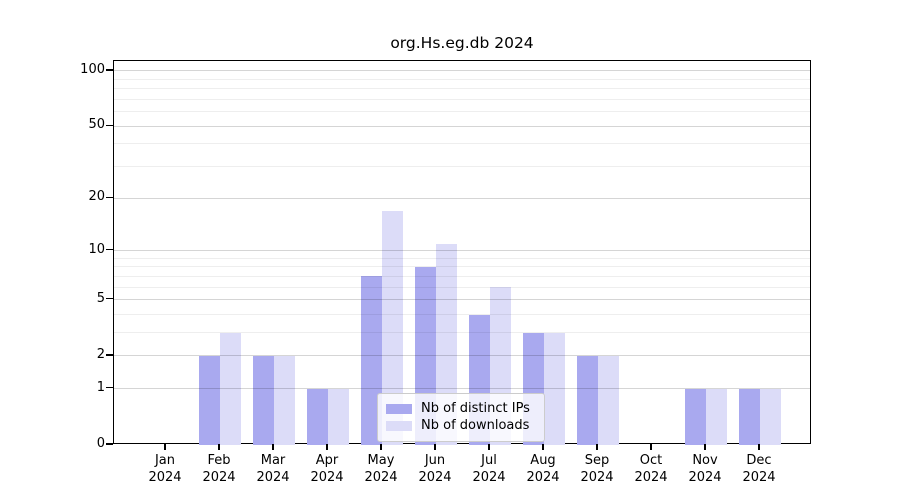  Describe the element at coordinates (475, 425) in the screenshot. I see `legend-label-downloads: Nb of downloads` at that location.